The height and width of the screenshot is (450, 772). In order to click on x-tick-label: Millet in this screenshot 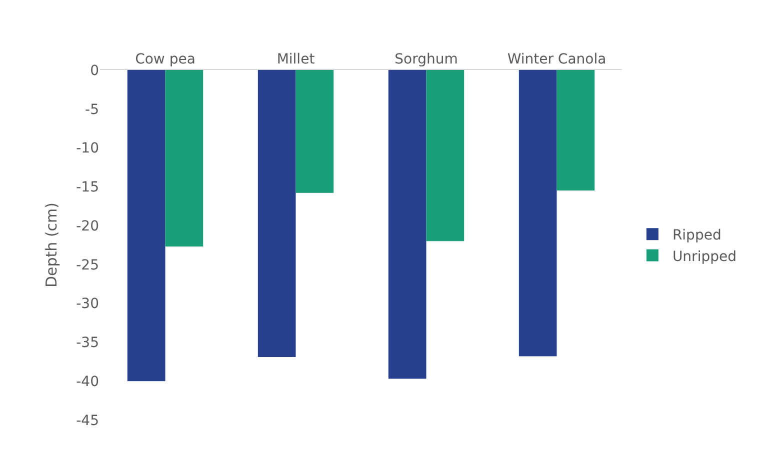, I will do `click(296, 59)`.